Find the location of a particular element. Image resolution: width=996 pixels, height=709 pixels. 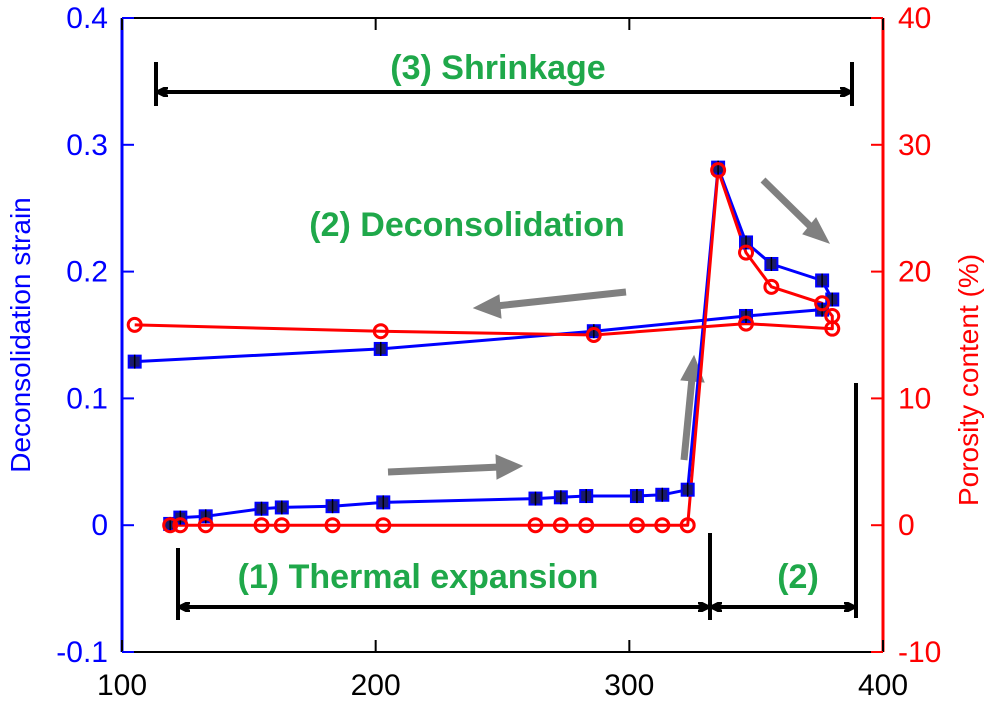

y-left-tick-label: 0.2 is located at coordinates (87, 272).